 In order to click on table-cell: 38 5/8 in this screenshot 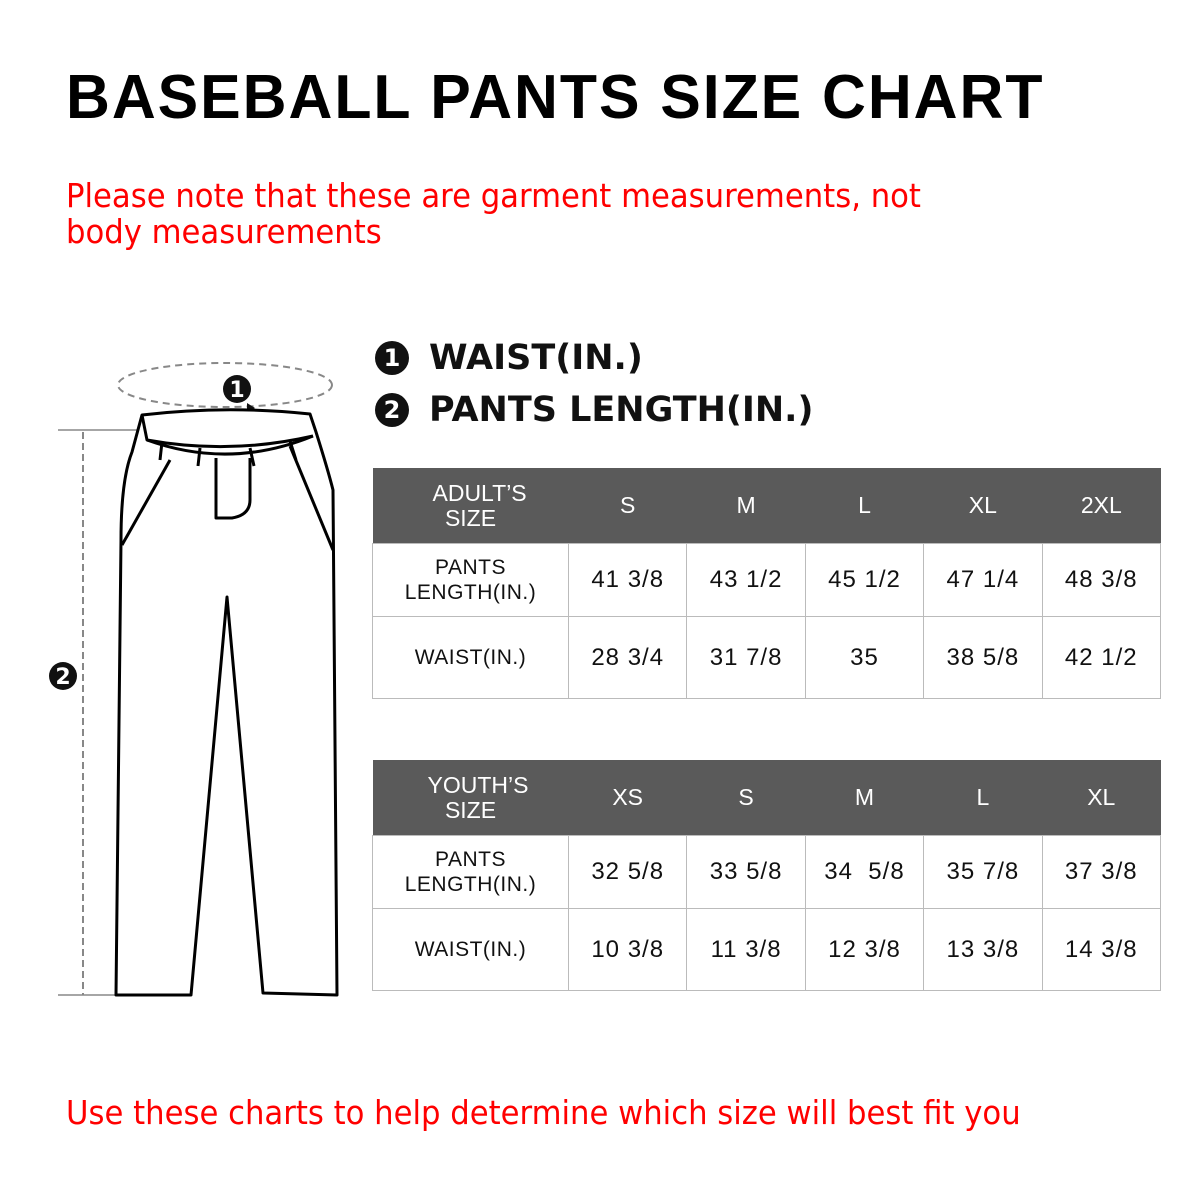, I will do `click(983, 657)`.